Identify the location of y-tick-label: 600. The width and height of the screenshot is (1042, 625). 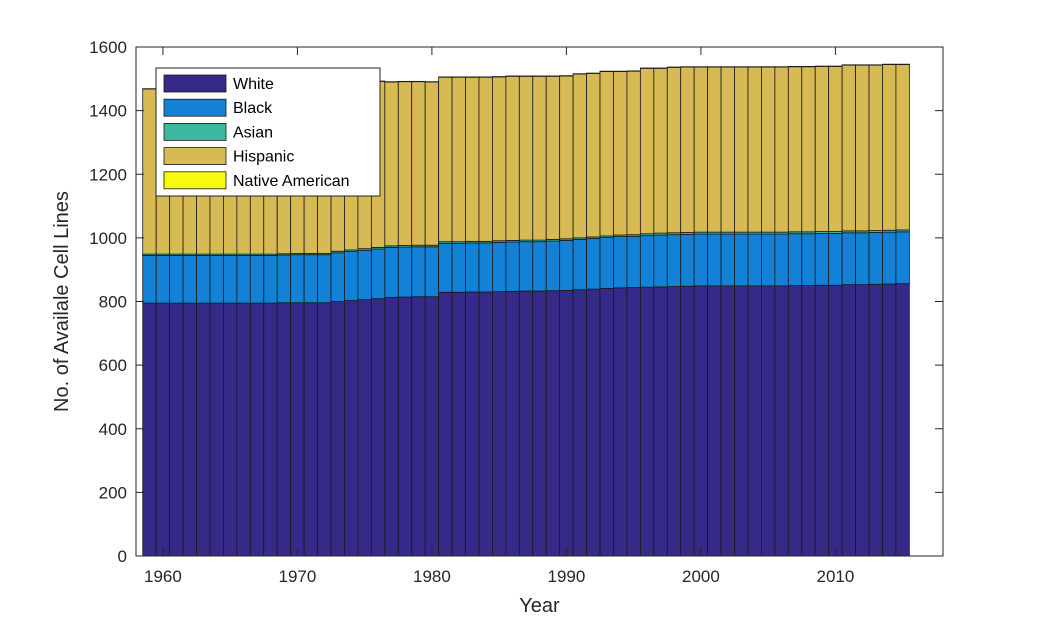
(113, 365).